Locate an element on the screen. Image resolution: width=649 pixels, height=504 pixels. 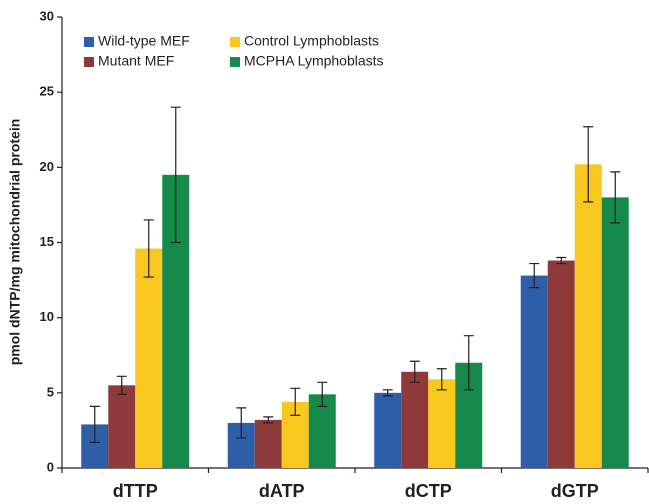
y-tick-label: 25 is located at coordinates (47, 91).